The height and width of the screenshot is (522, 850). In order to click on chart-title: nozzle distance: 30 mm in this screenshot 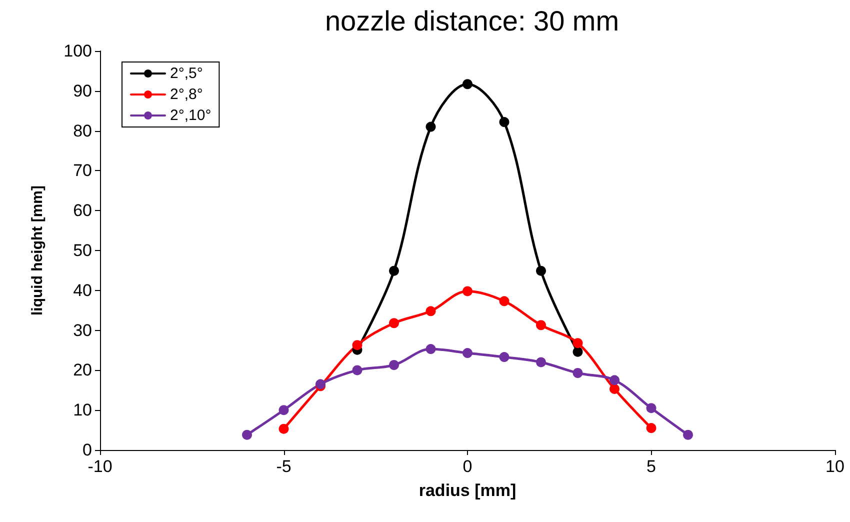, I will do `click(472, 21)`.